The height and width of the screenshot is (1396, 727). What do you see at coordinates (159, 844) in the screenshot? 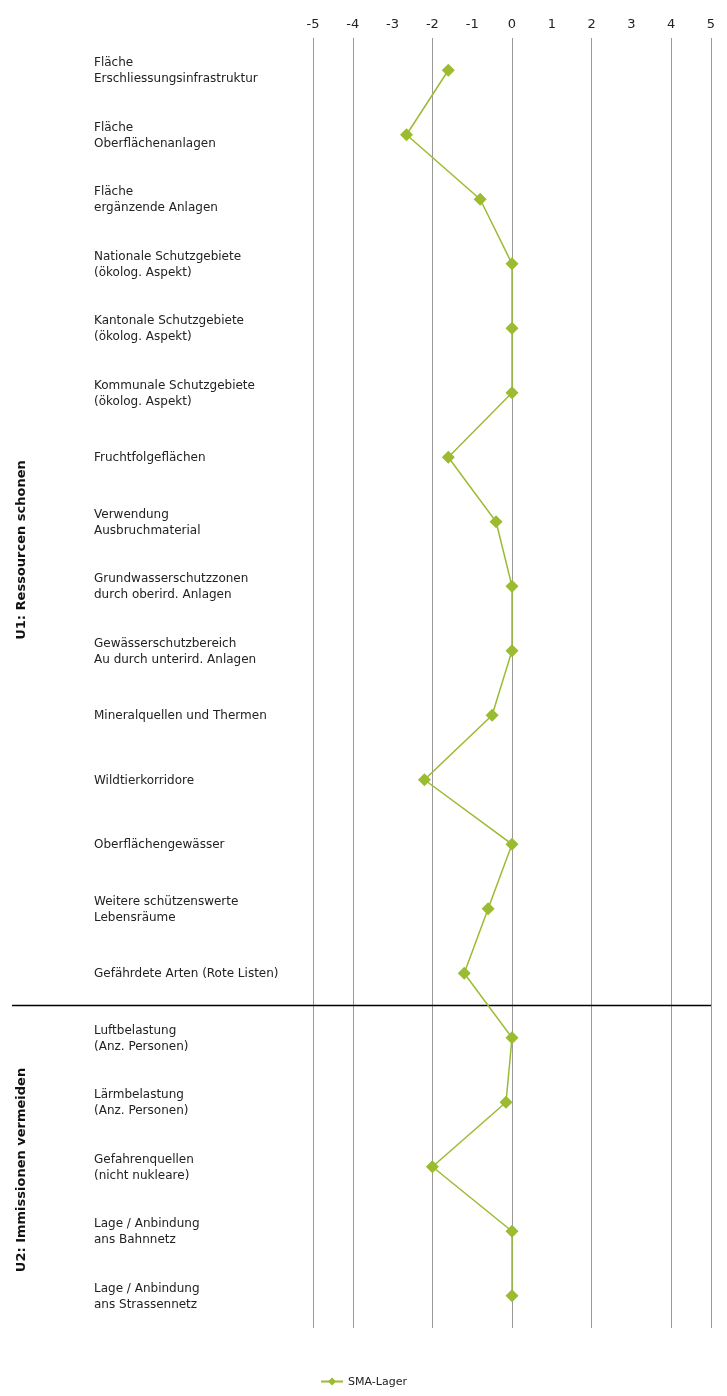
I see `y-tick-label: Oberflächengewässer` at bounding box center [159, 844].